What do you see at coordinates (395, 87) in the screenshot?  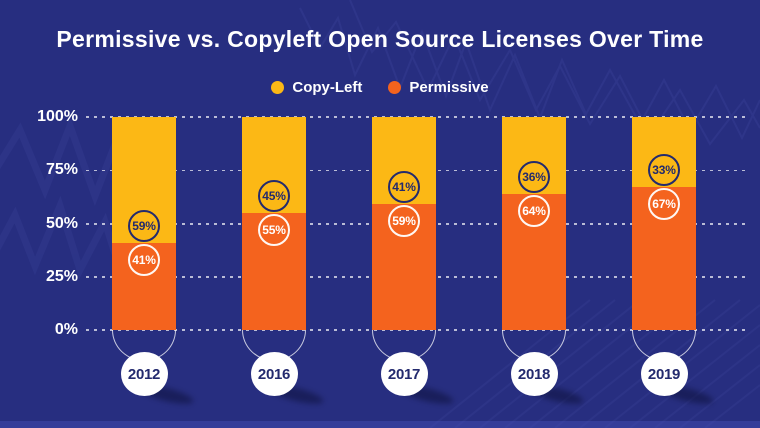 I see `legend-swatch-permissive-icon` at bounding box center [395, 87].